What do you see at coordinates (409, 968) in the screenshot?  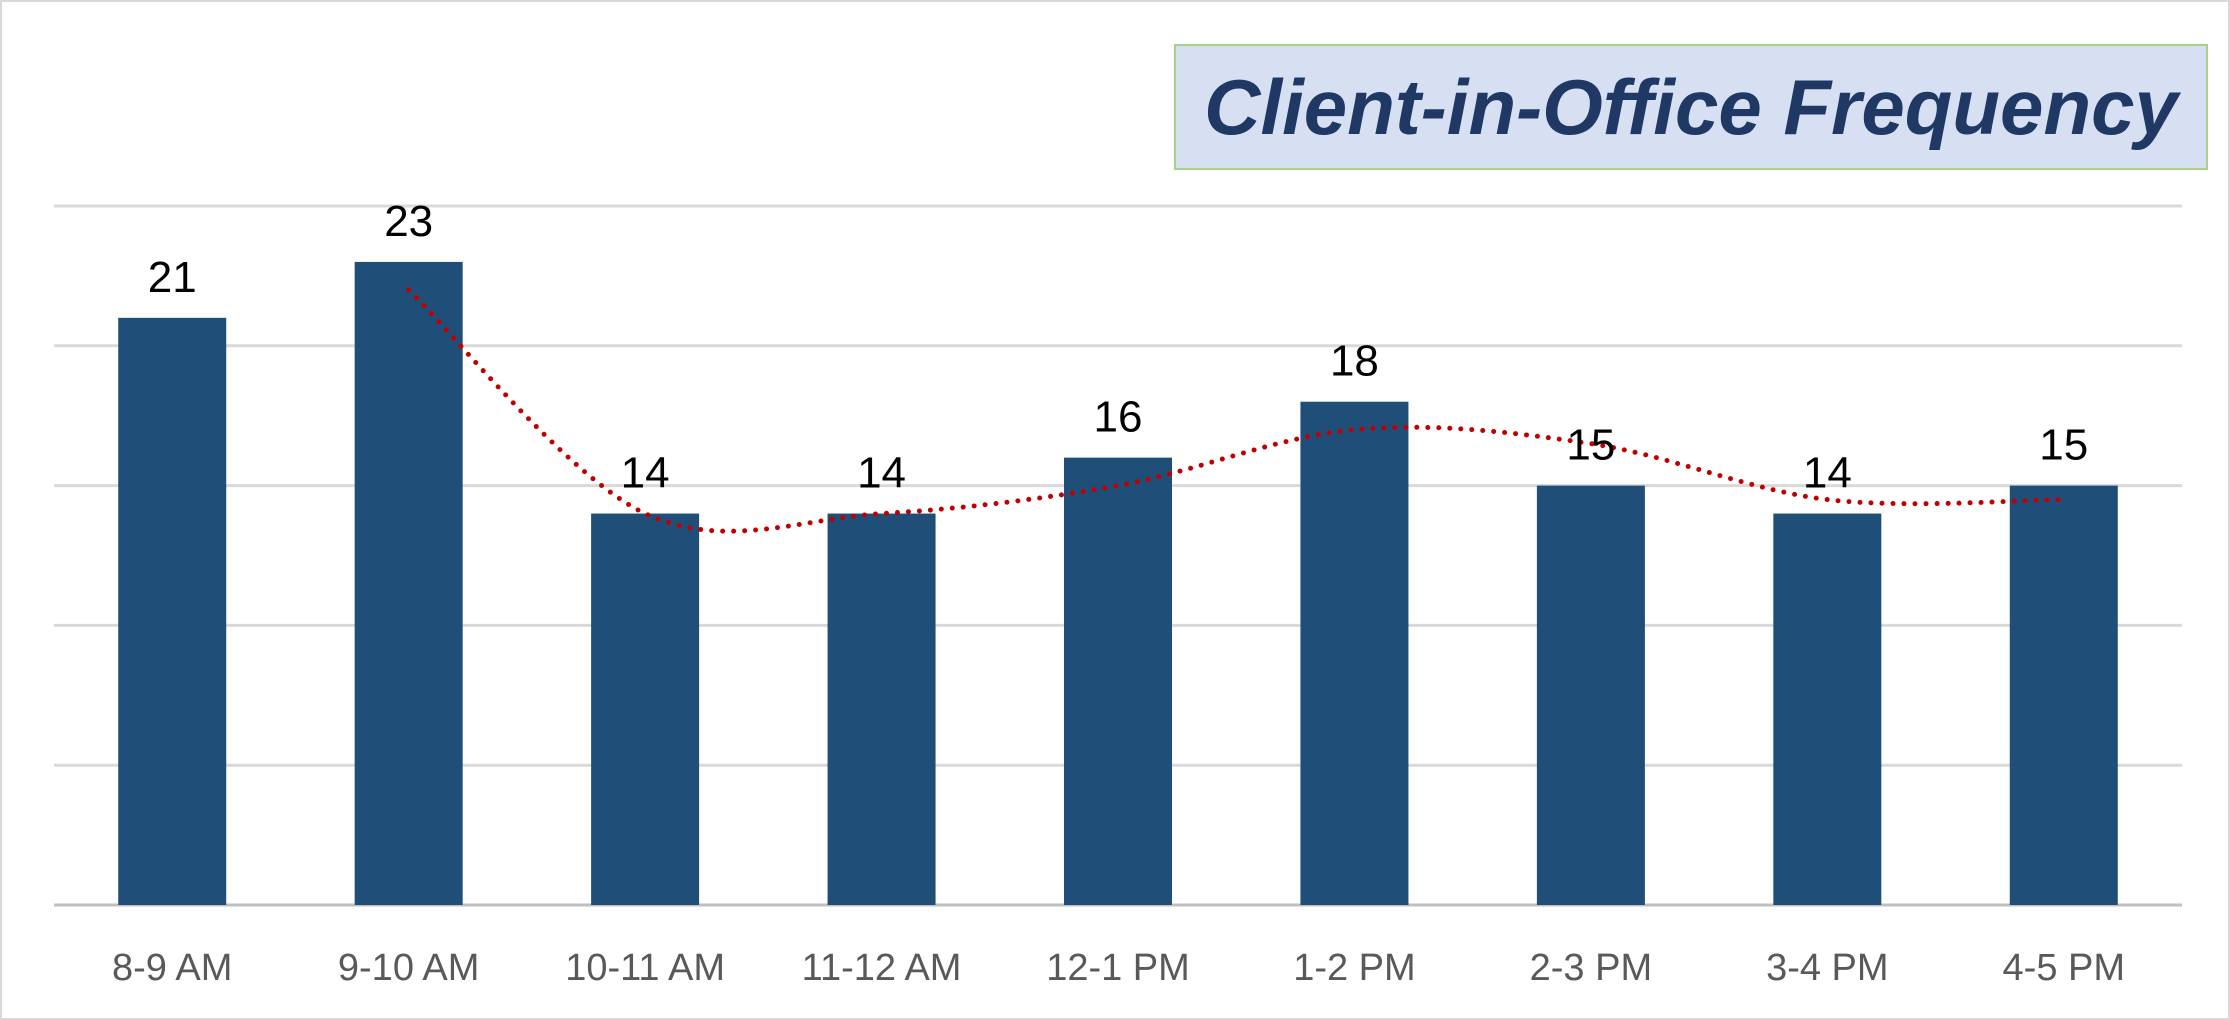 I see `x-tick-label: 9-10 AM` at bounding box center [409, 968].